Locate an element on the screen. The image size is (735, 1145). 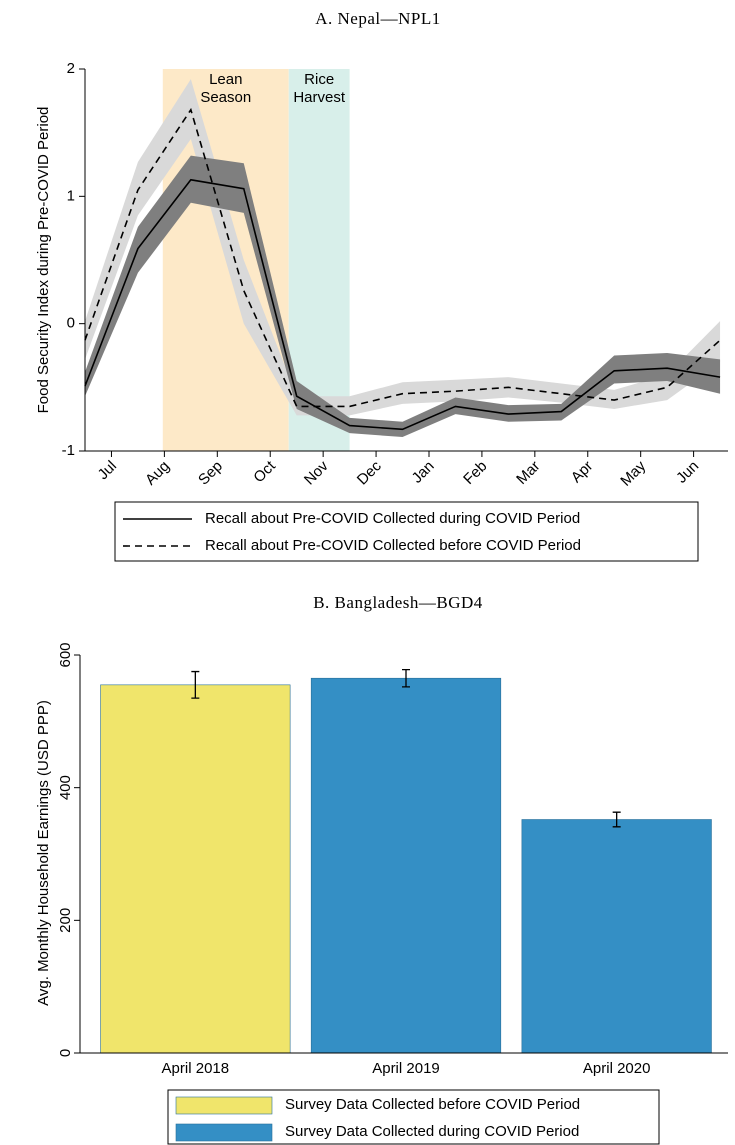
x-tick-label: Apr is located at coordinates (582, 472).